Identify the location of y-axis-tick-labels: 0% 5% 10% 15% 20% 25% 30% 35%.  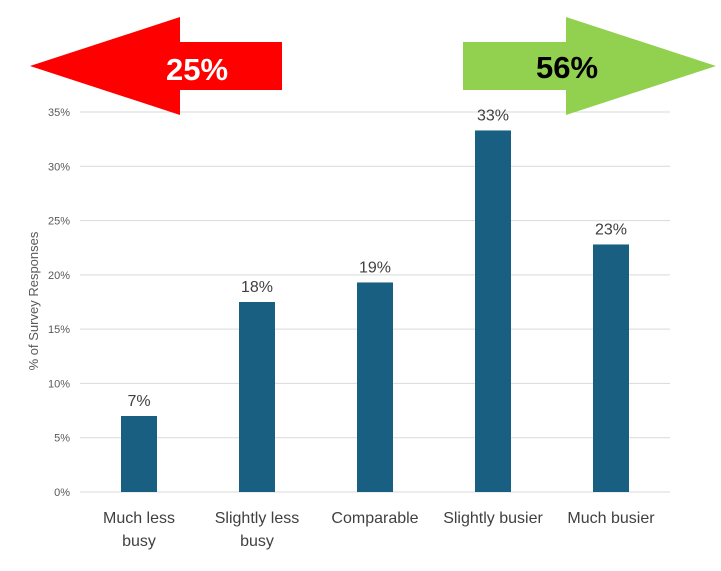
(59, 303).